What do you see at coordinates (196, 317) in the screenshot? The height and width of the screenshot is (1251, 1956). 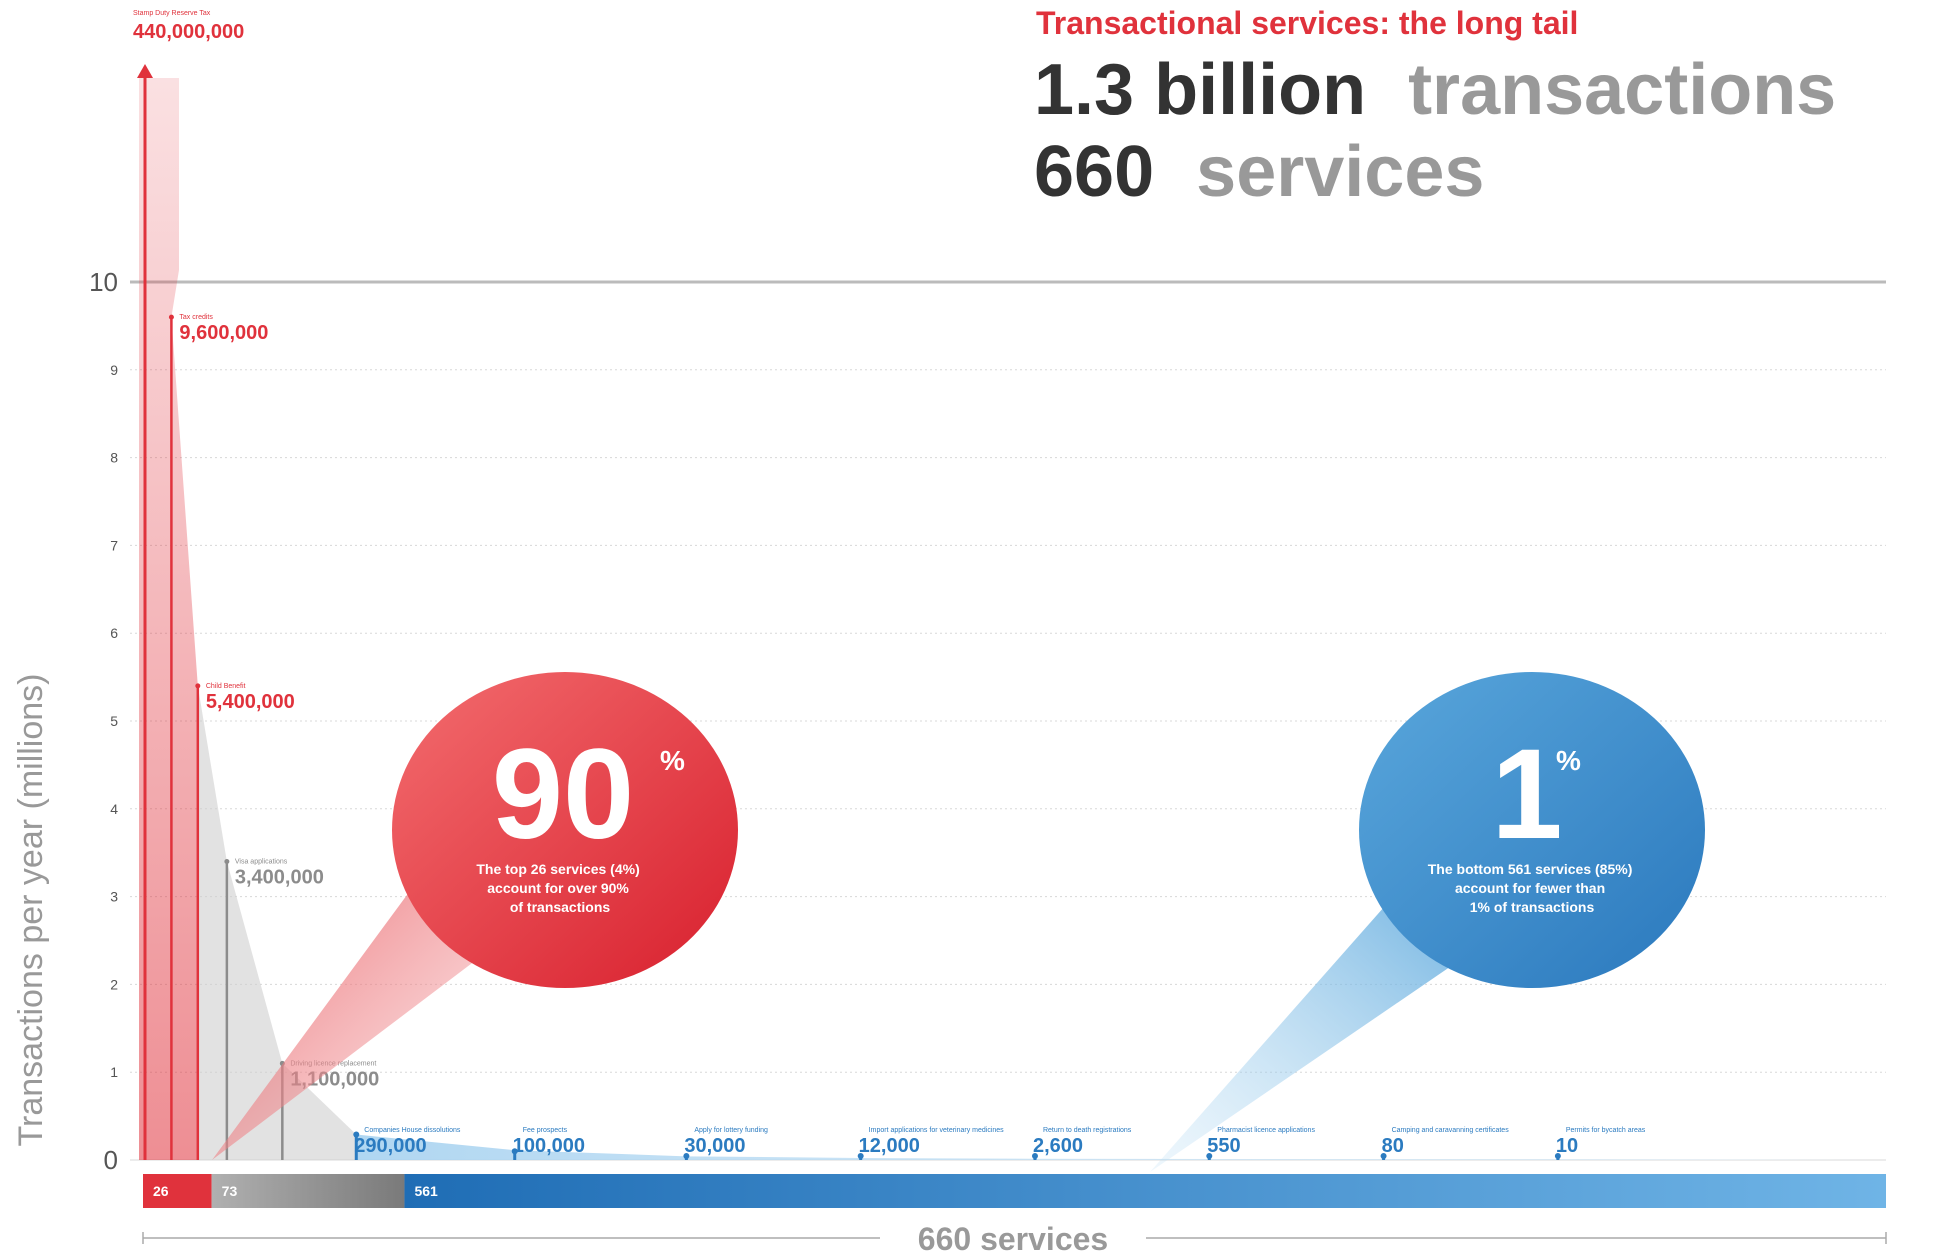 I see `annotation-name-1: Tax credits` at bounding box center [196, 317].